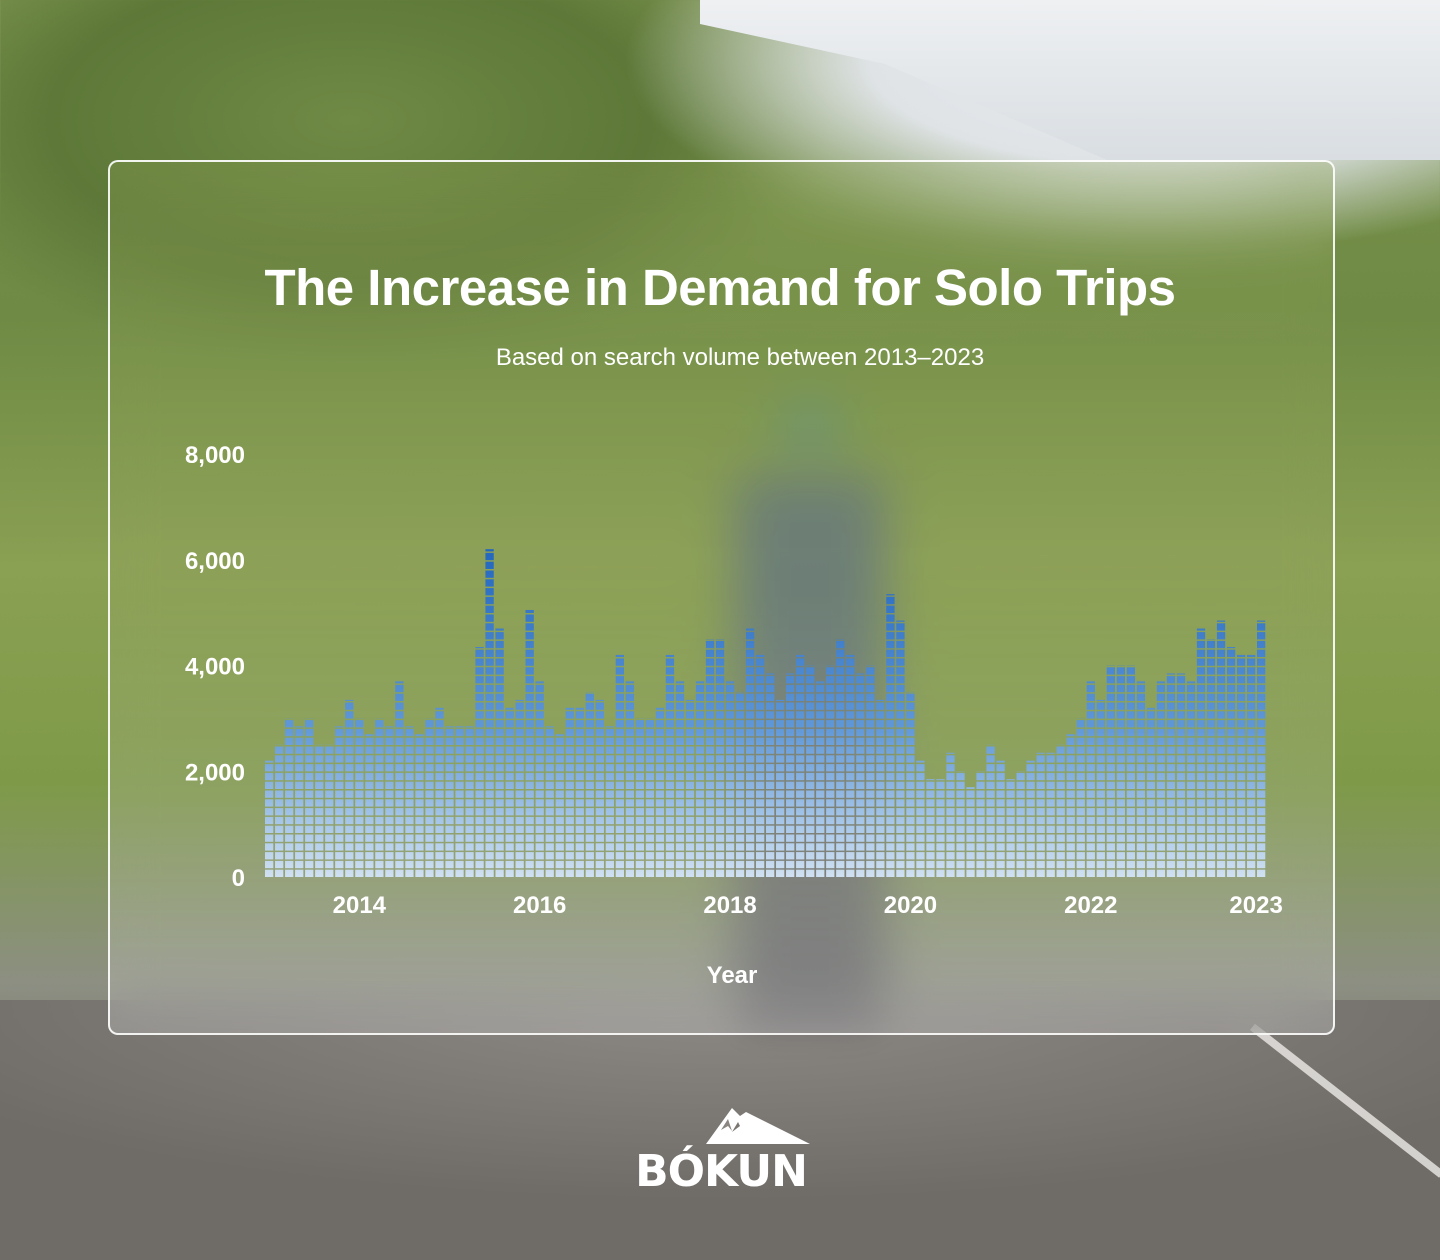 The height and width of the screenshot is (1260, 1440). What do you see at coordinates (360, 905) in the screenshot?
I see `x-tick-label: 2014` at bounding box center [360, 905].